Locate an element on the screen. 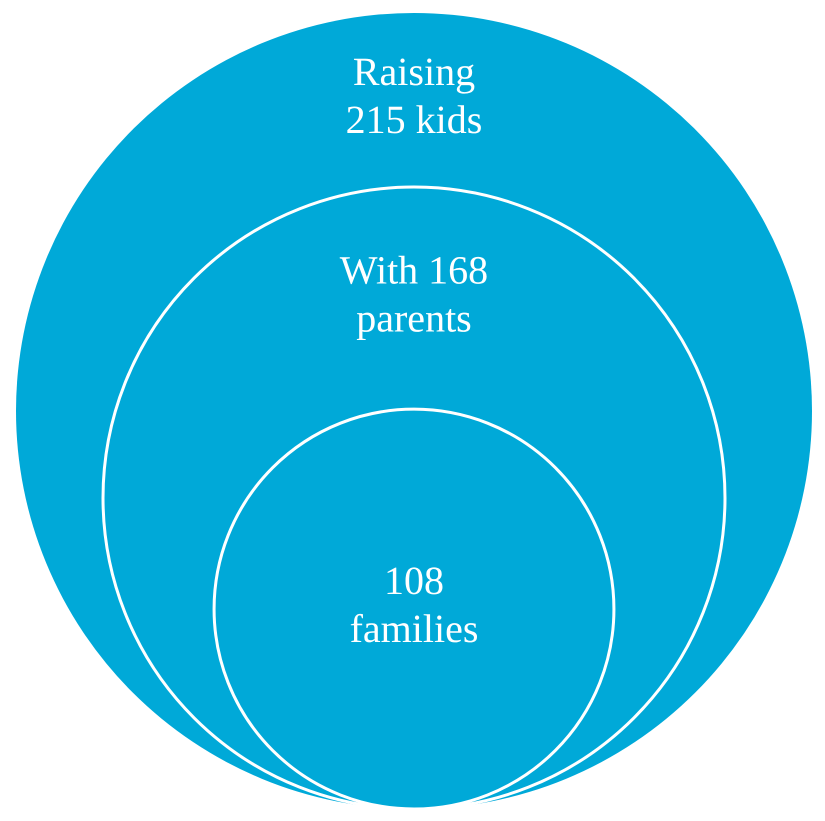 This screenshot has height=821, width=825. data-label: 108 families is located at coordinates (414, 605).